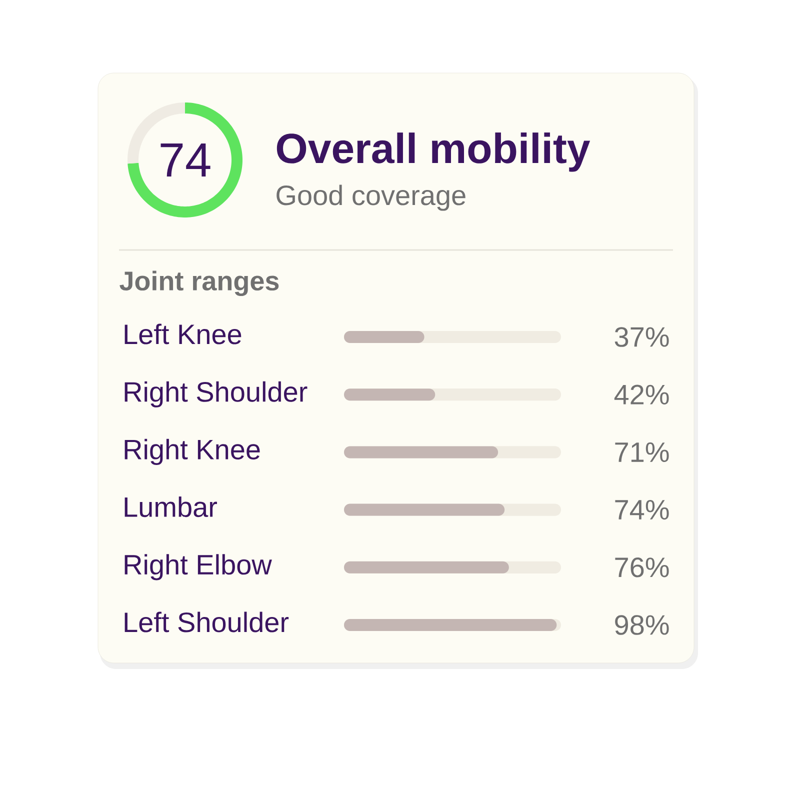  I want to click on y-tick-label: Right Shoulder, so click(216, 394).